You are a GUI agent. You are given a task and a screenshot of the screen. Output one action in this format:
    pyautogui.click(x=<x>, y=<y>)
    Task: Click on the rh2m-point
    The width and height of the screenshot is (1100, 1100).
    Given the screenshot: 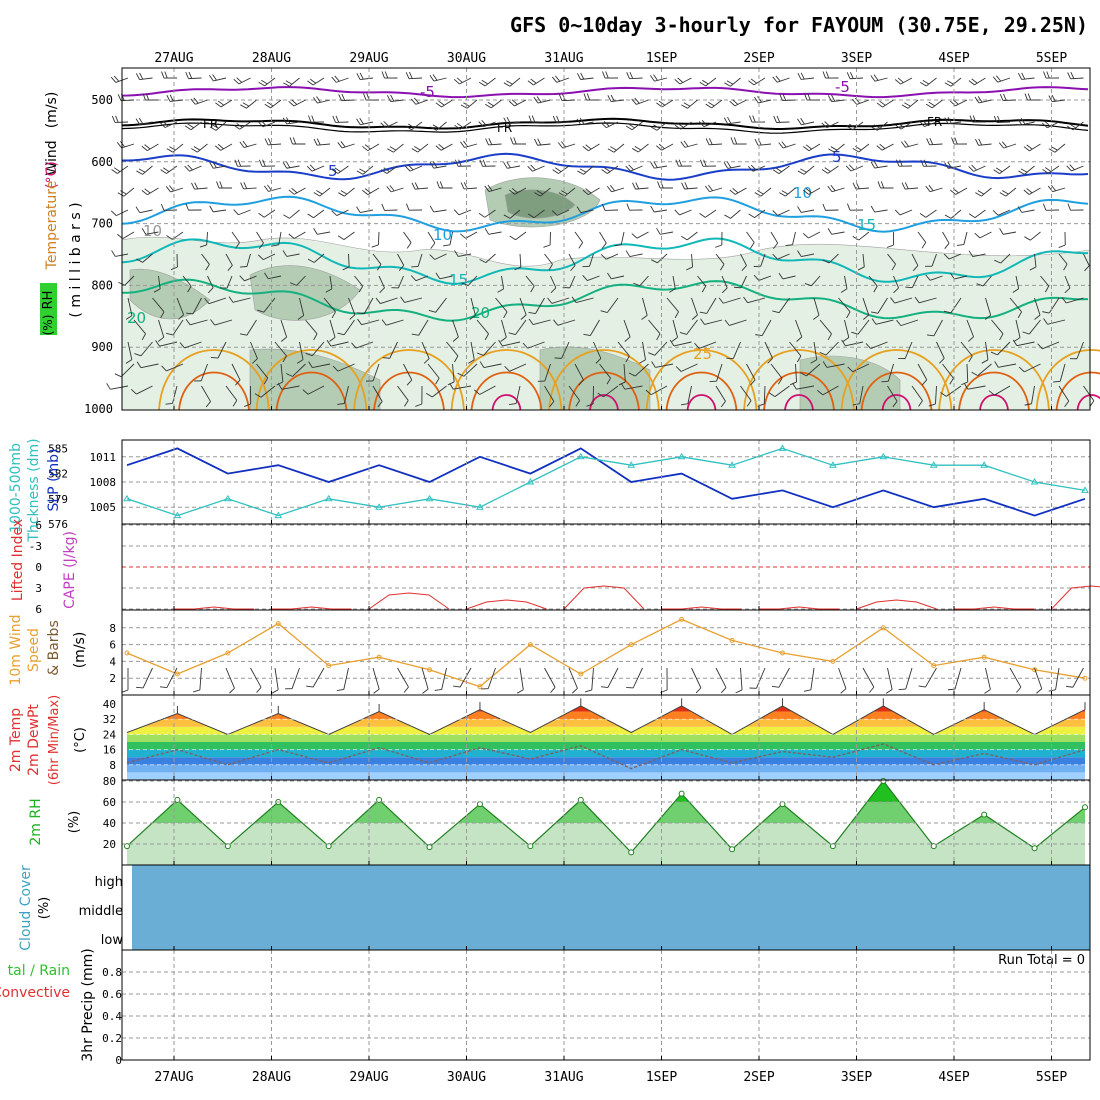 What is the action you would take?
    pyautogui.click(x=933, y=846)
    